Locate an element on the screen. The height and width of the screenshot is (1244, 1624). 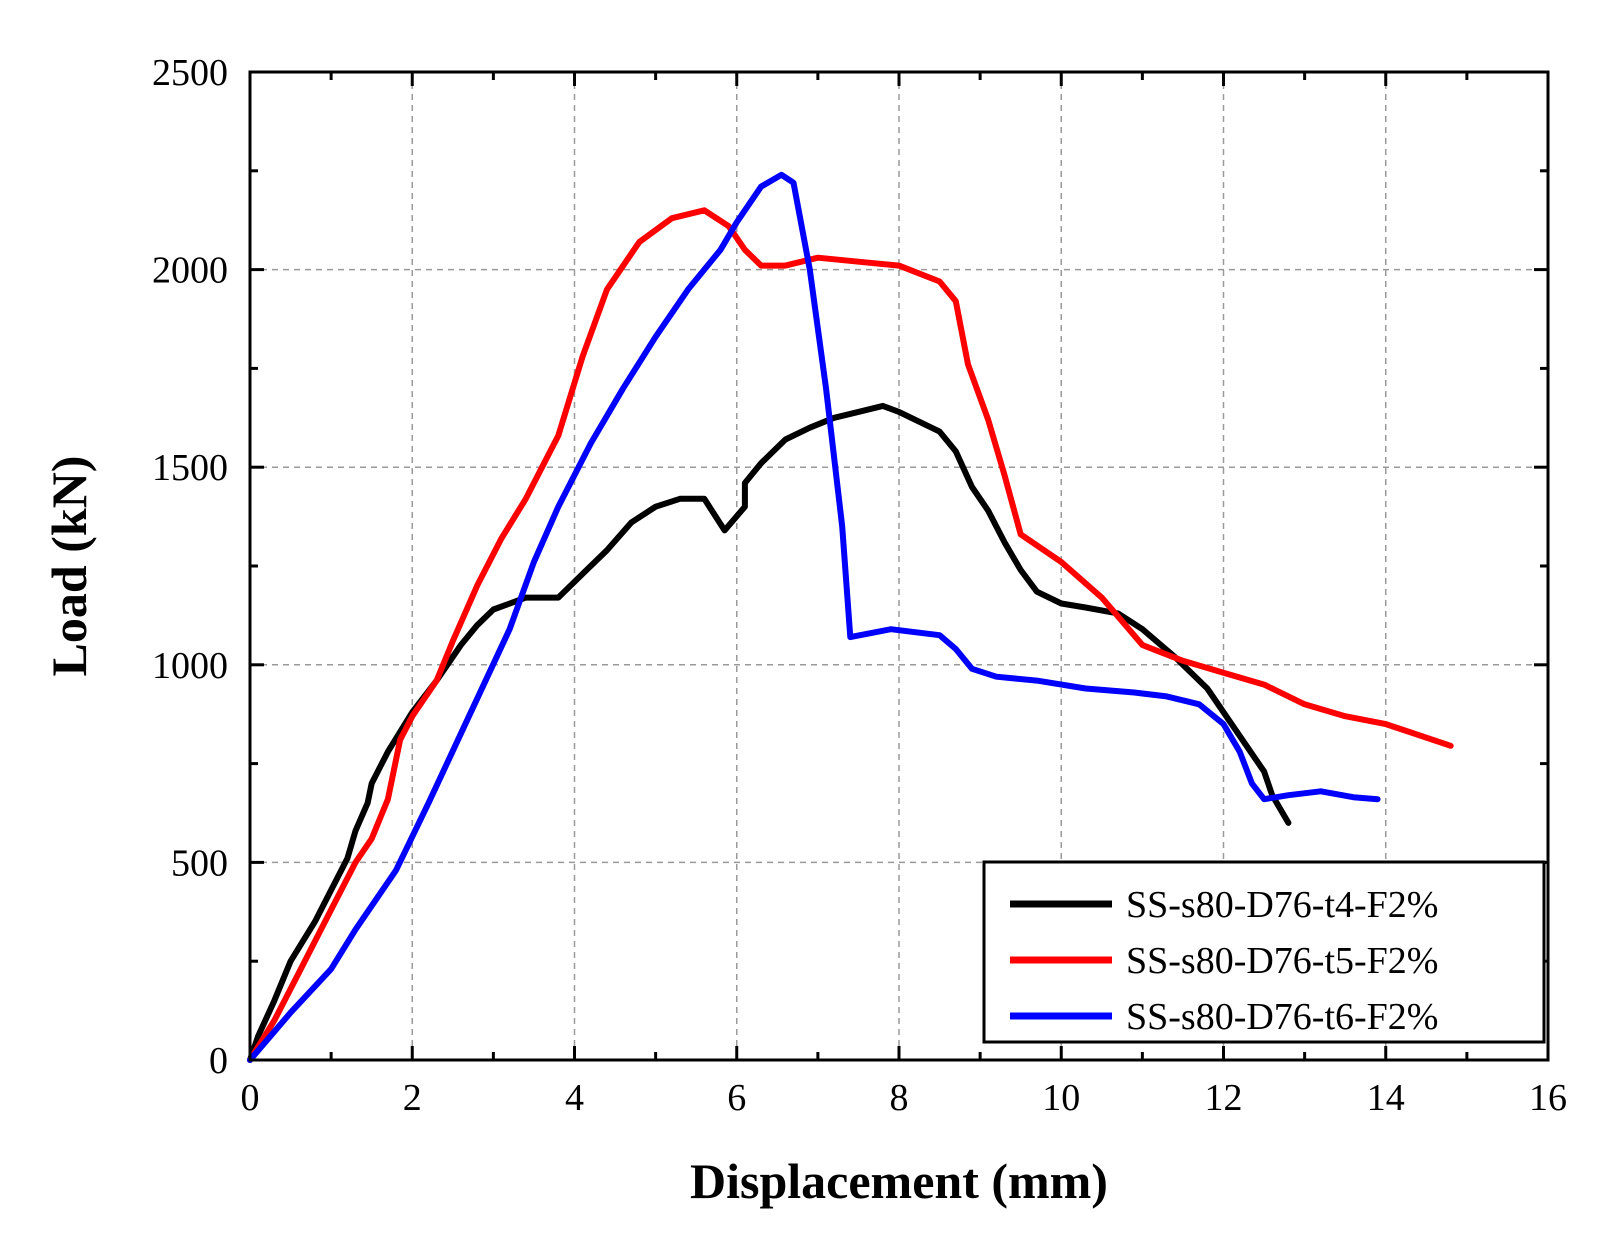
x-tick-label: 6 is located at coordinates (736, 1098).